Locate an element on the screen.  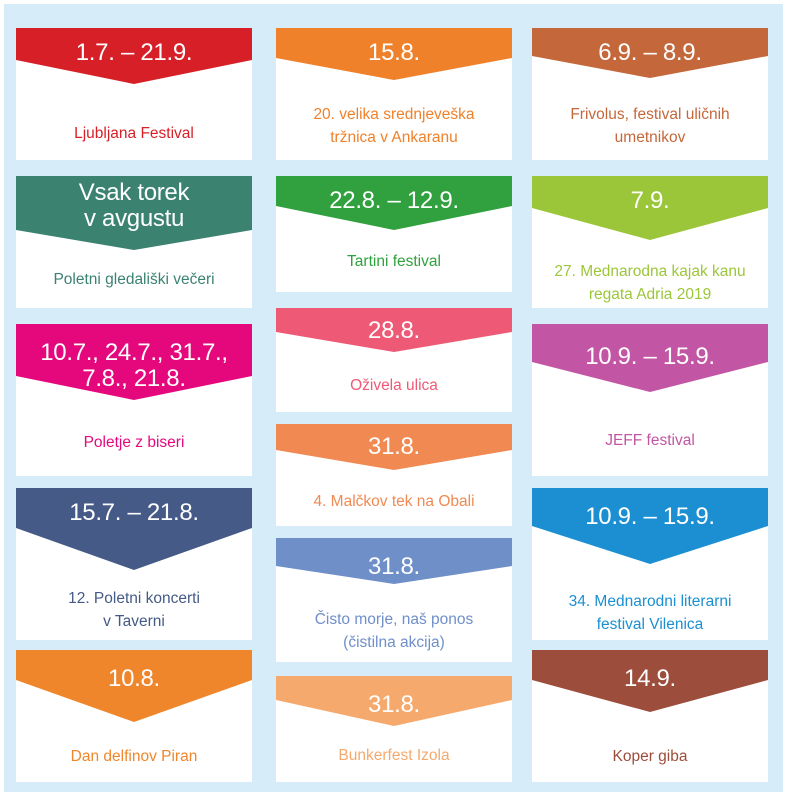
event-date: 1.7. – 21.9. is located at coordinates (134, 52).